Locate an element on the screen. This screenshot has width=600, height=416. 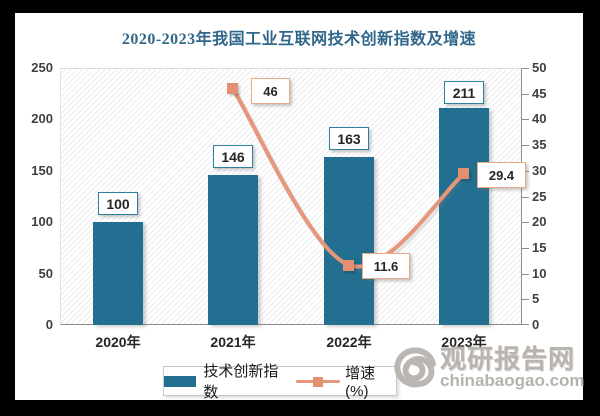
bar-2022 is located at coordinates (349, 241).